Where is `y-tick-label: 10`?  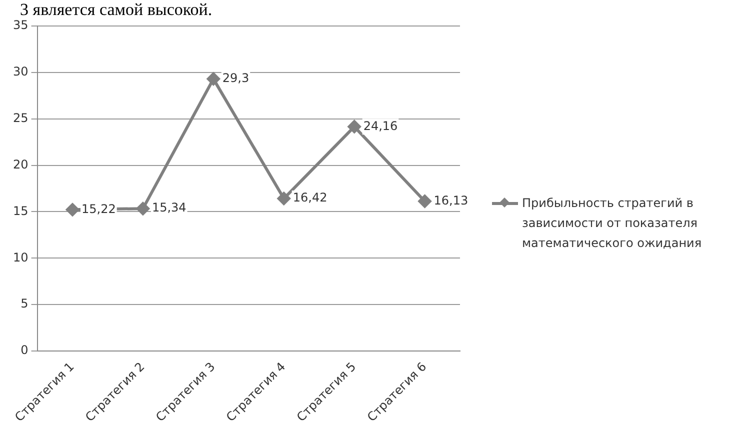
y-tick-label: 10 is located at coordinates (20, 257).